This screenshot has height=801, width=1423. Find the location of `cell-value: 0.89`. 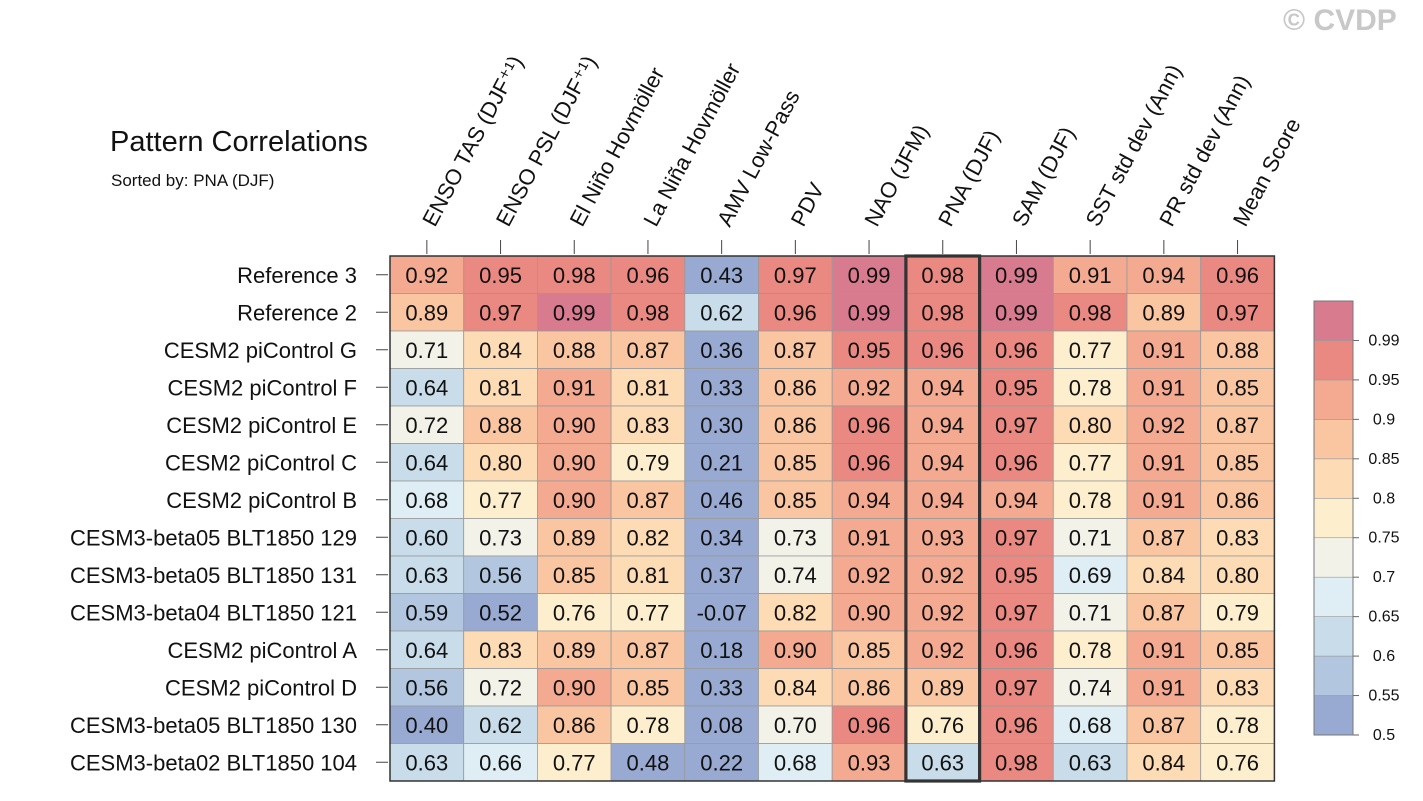

cell-value: 0.89 is located at coordinates (574, 537).